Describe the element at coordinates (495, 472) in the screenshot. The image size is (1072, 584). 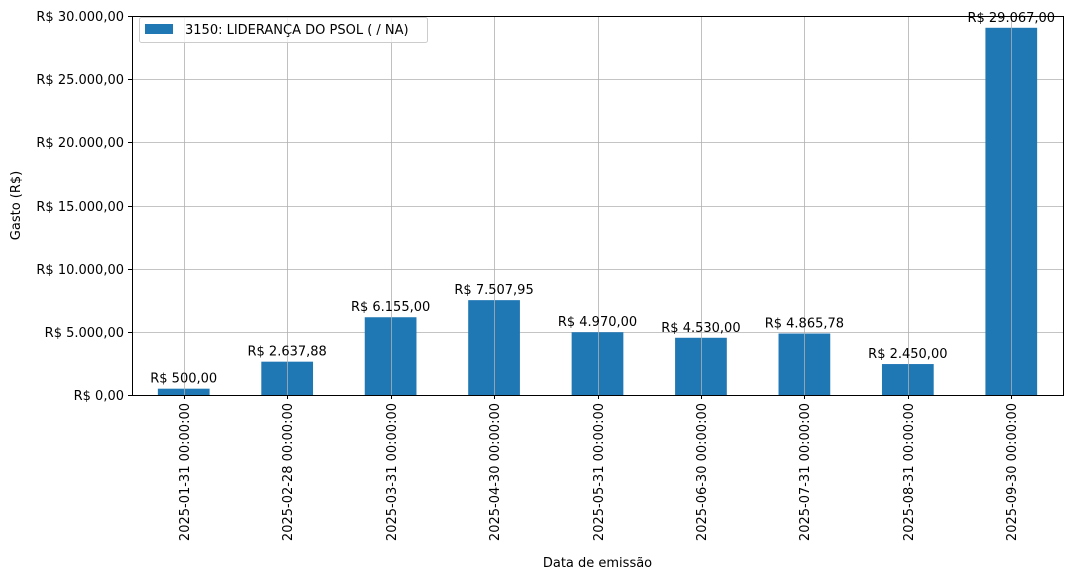
I see `x-tick-label: 2025-04-30 00:00:00` at that location.